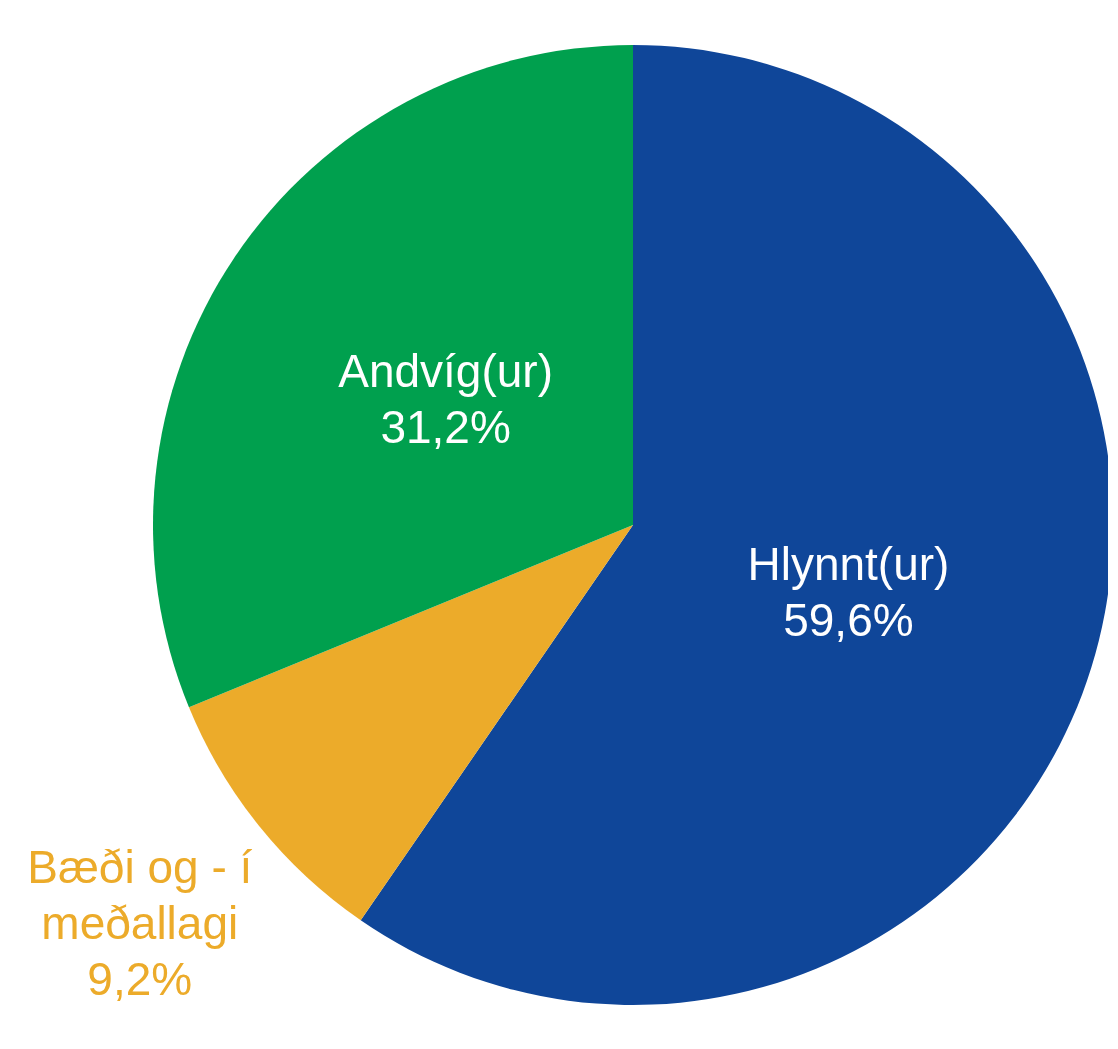 This screenshot has height=1049, width=1118. Describe the element at coordinates (140, 978) in the screenshot. I see `data-label: 9,2%` at that location.